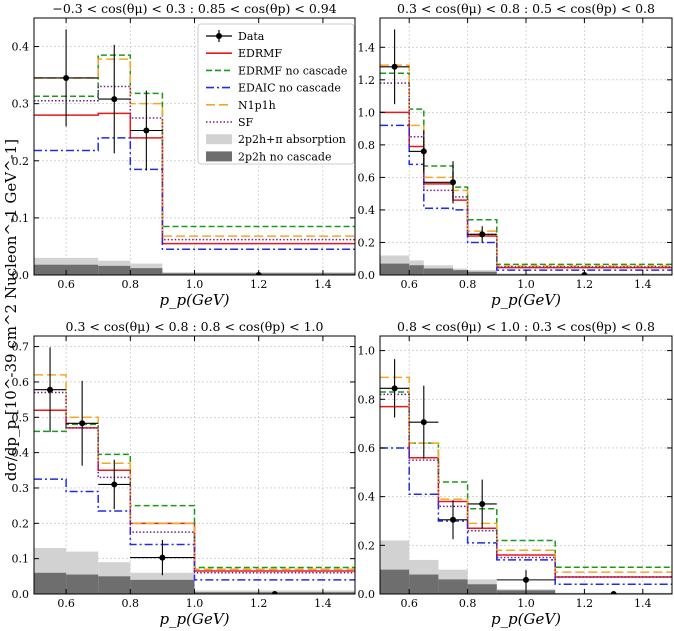 This screenshot has width=674, height=631. Describe the element at coordinates (21, 347) in the screenshot. I see `y-tick-label-7: 0.7` at that location.